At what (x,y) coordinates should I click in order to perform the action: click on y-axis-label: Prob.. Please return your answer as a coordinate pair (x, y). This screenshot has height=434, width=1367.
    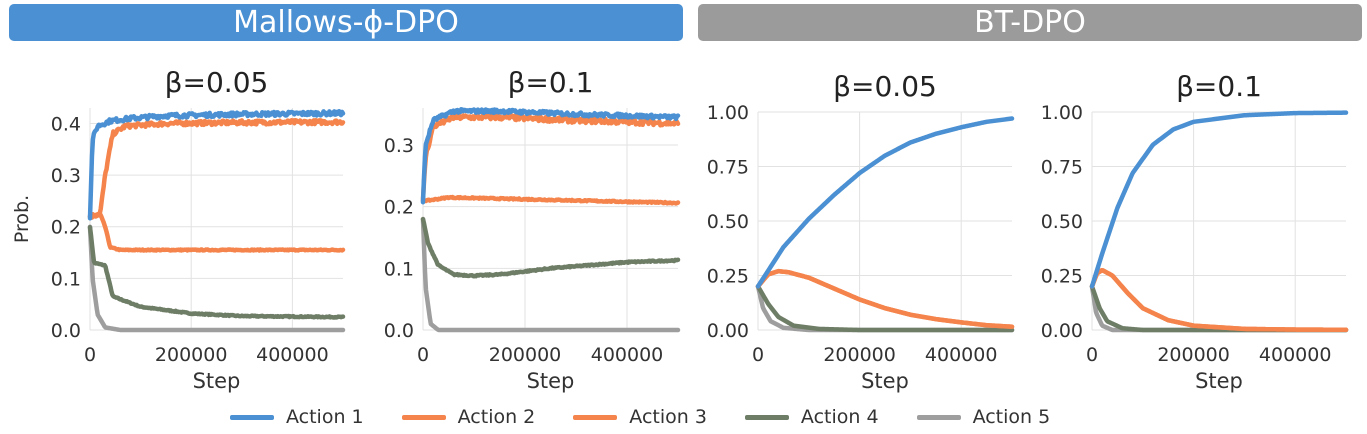
    Looking at the image, I should click on (22, 219).